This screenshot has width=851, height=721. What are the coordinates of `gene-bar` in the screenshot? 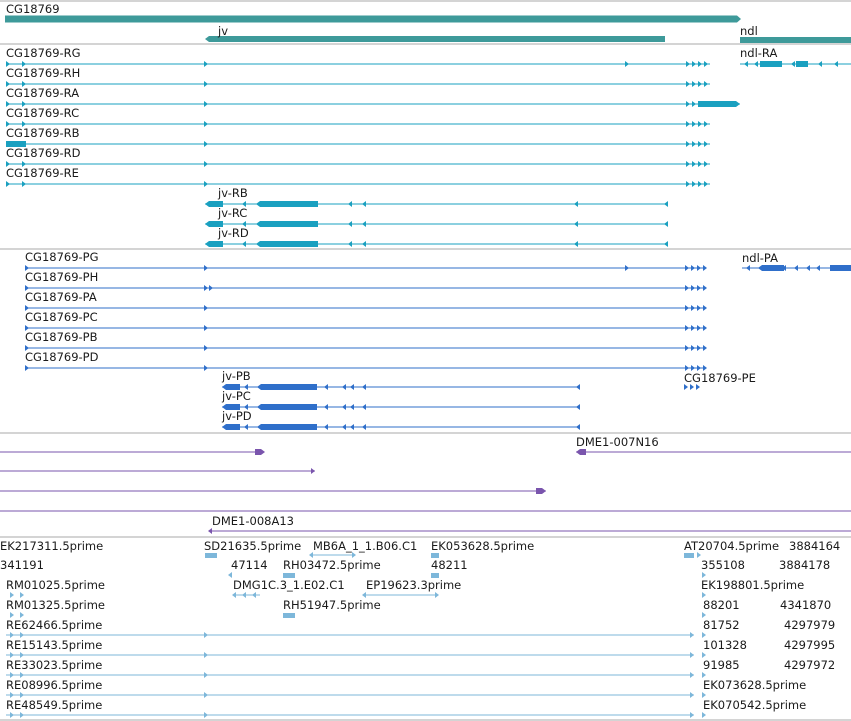 It's located at (435, 39).